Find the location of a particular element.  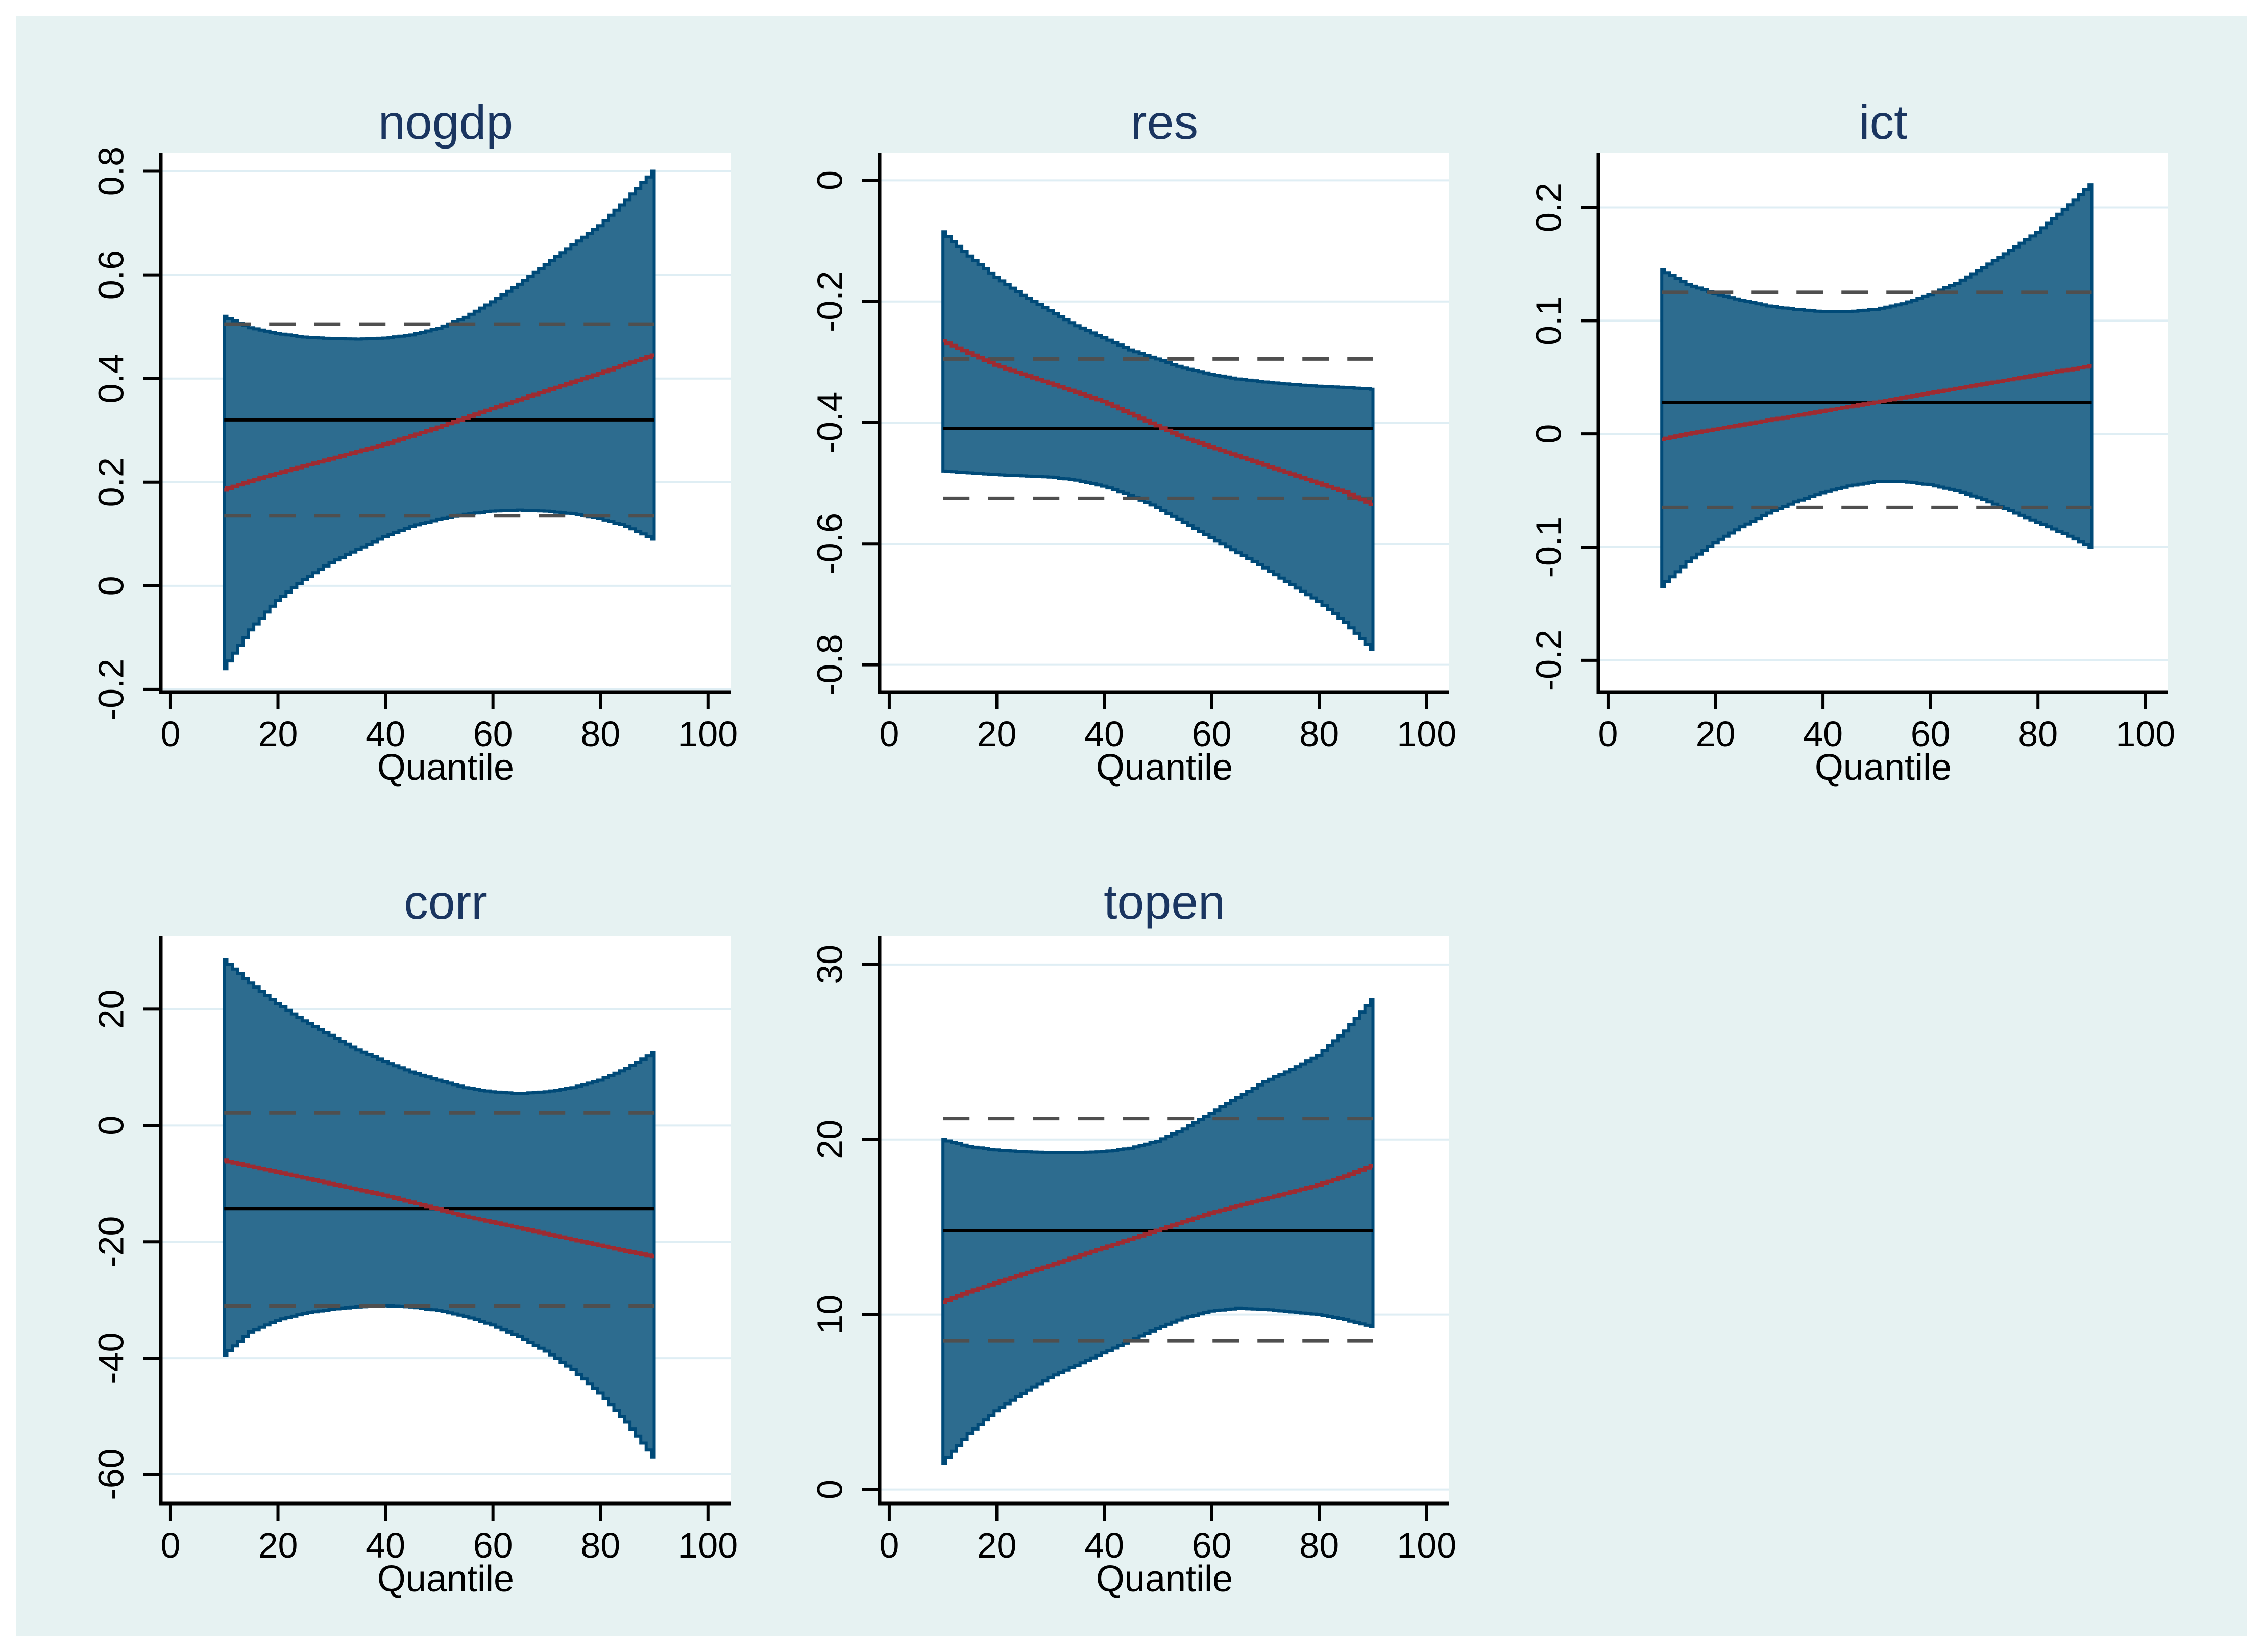

y-tick-label: -20 is located at coordinates (111, 1242).